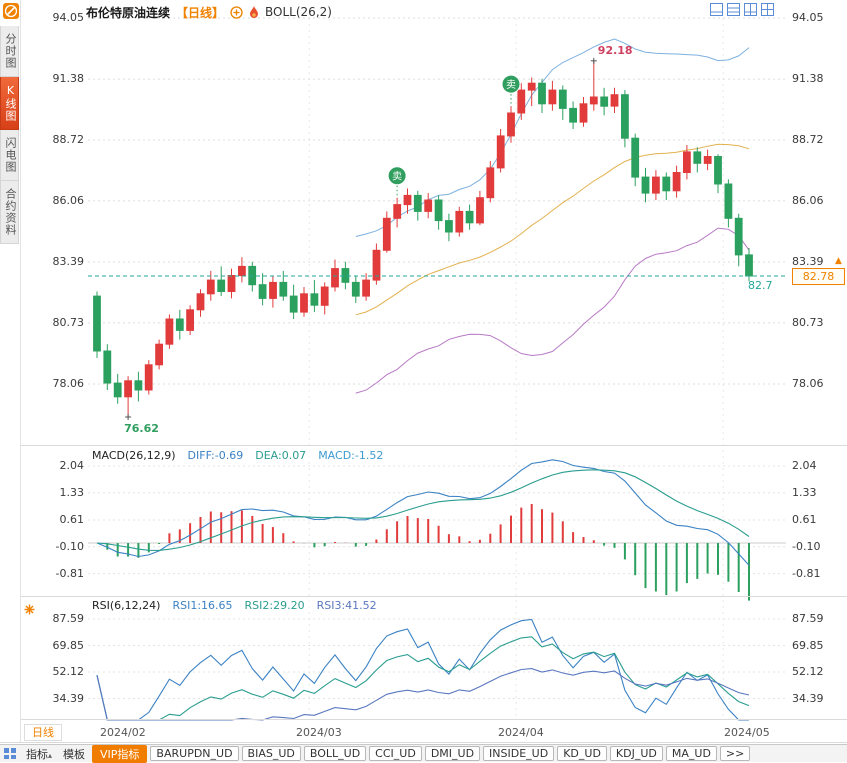 The height and width of the screenshot is (763, 847). What do you see at coordinates (9, 51) in the screenshot?
I see `sidebar-item-timeline: 分时图` at bounding box center [9, 51].